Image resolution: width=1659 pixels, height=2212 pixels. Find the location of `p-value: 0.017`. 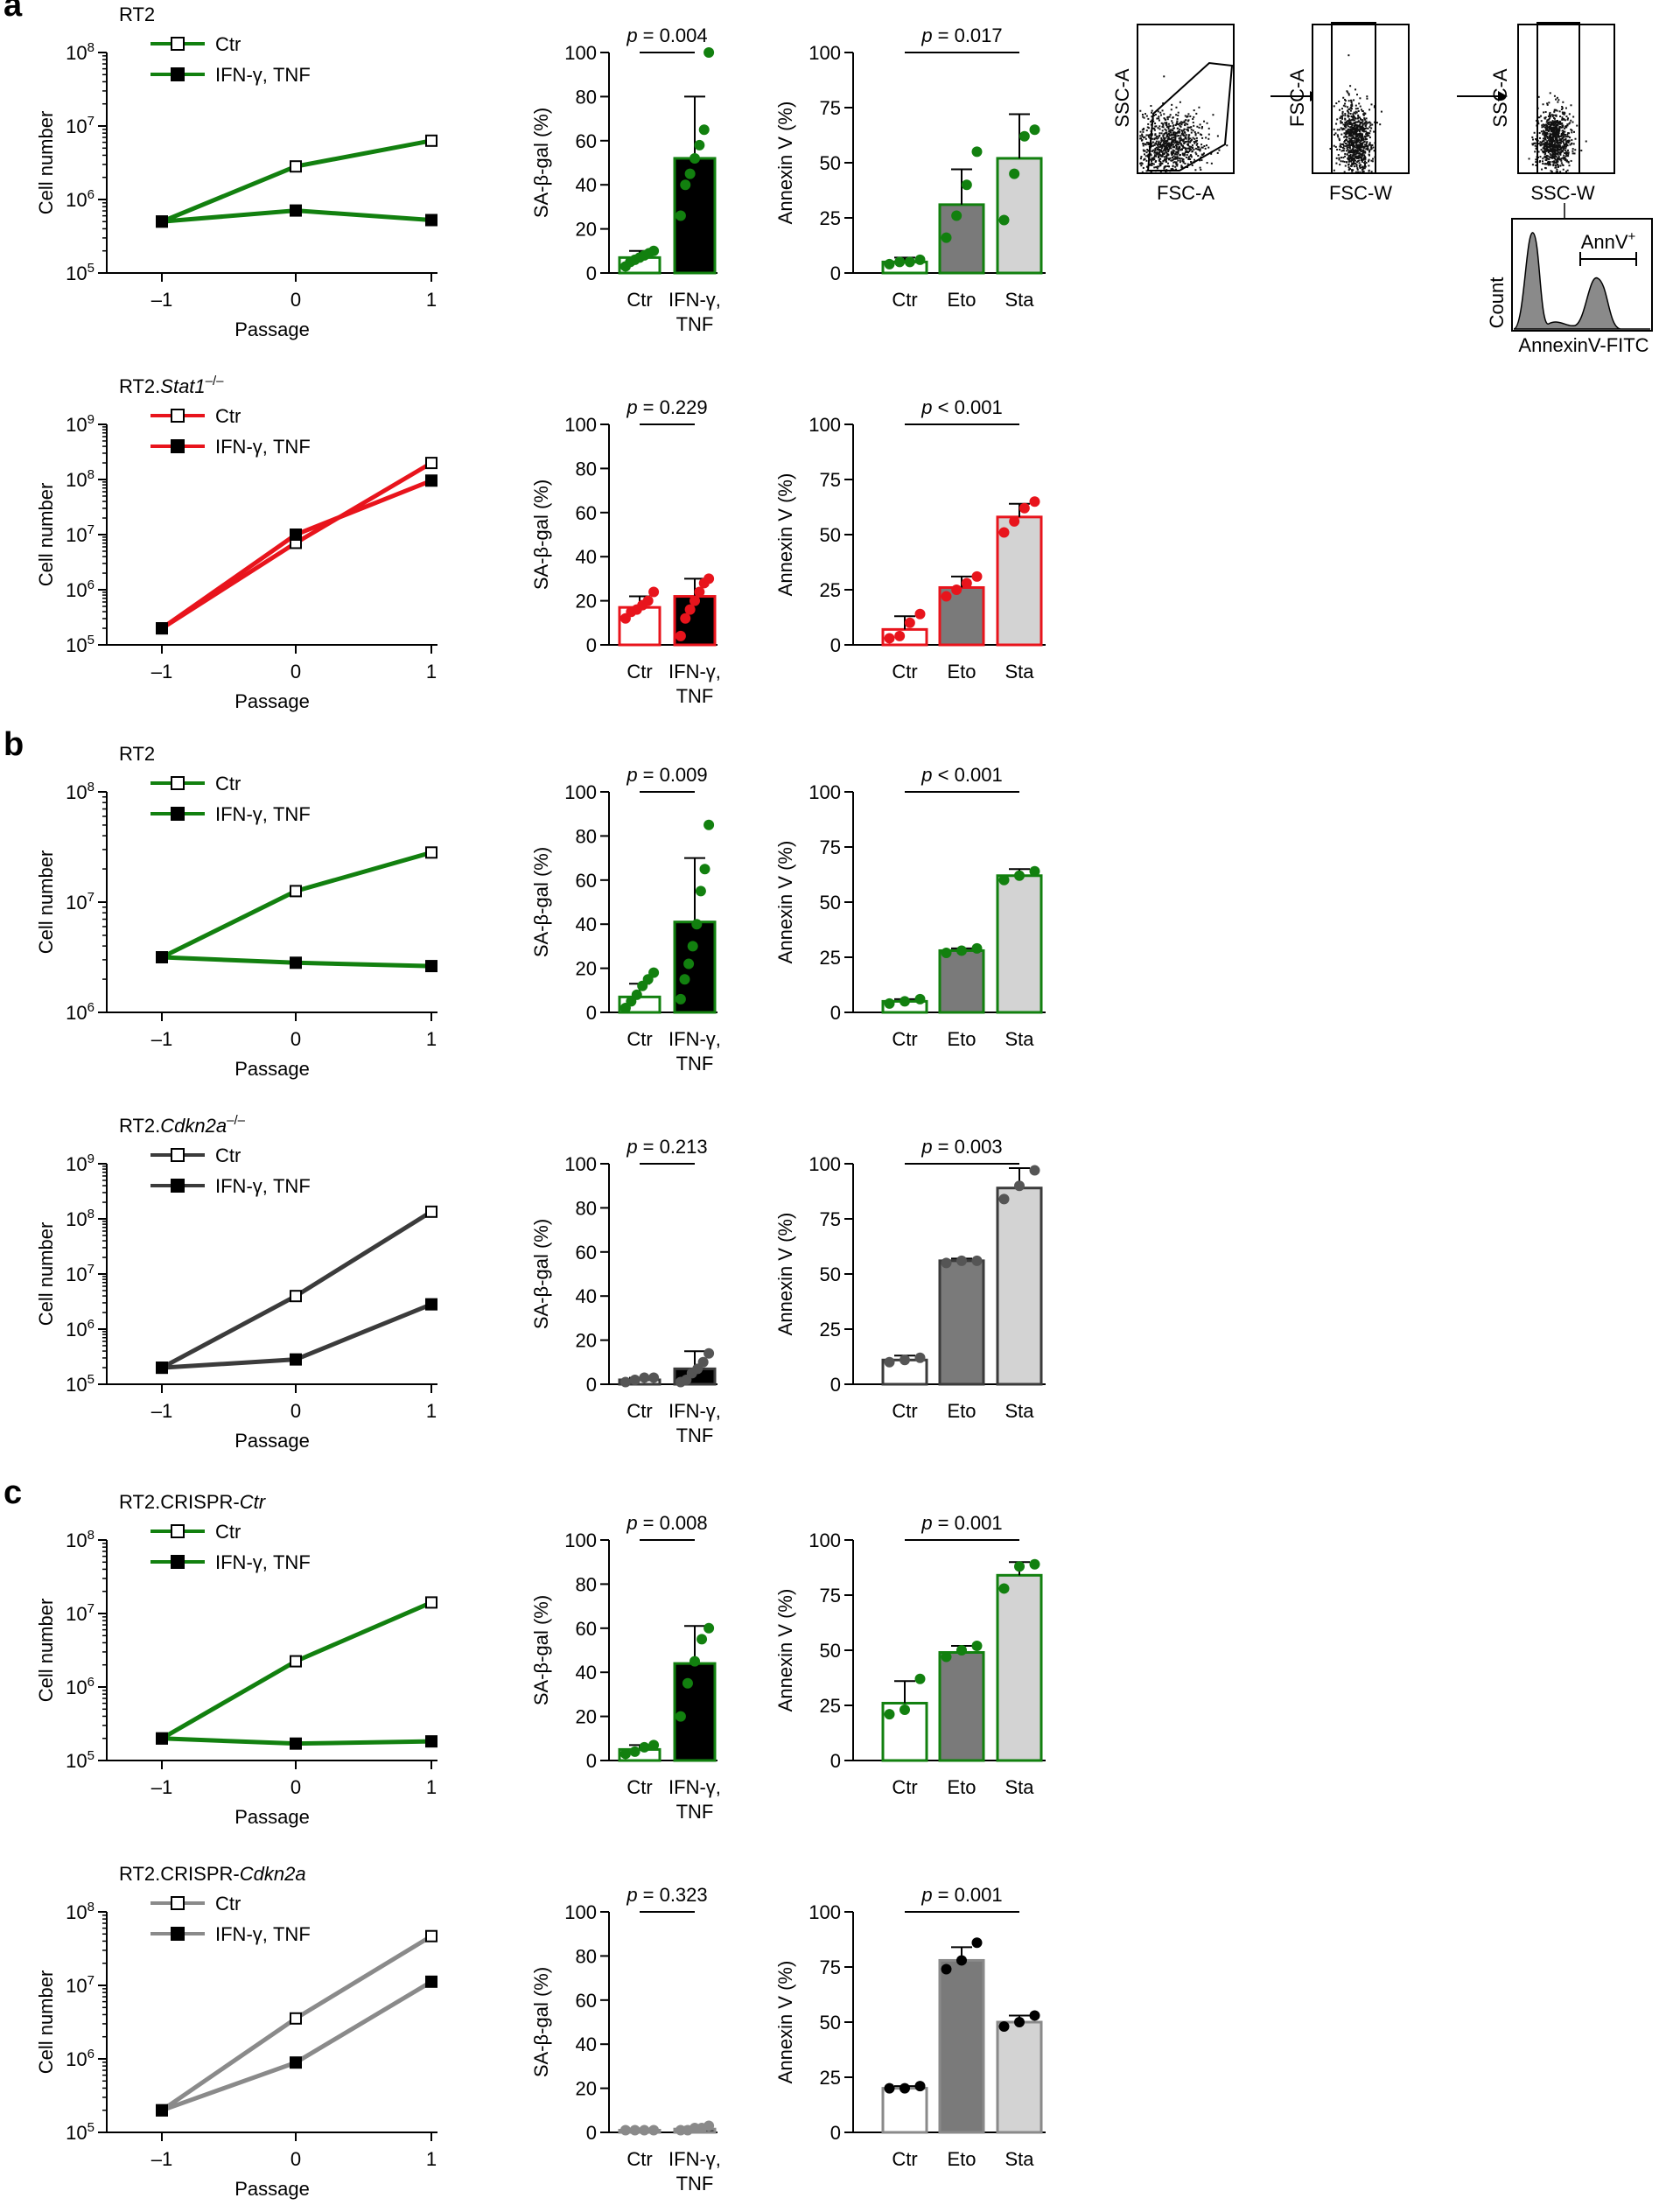

p-value: 0.017 is located at coordinates (979, 35).